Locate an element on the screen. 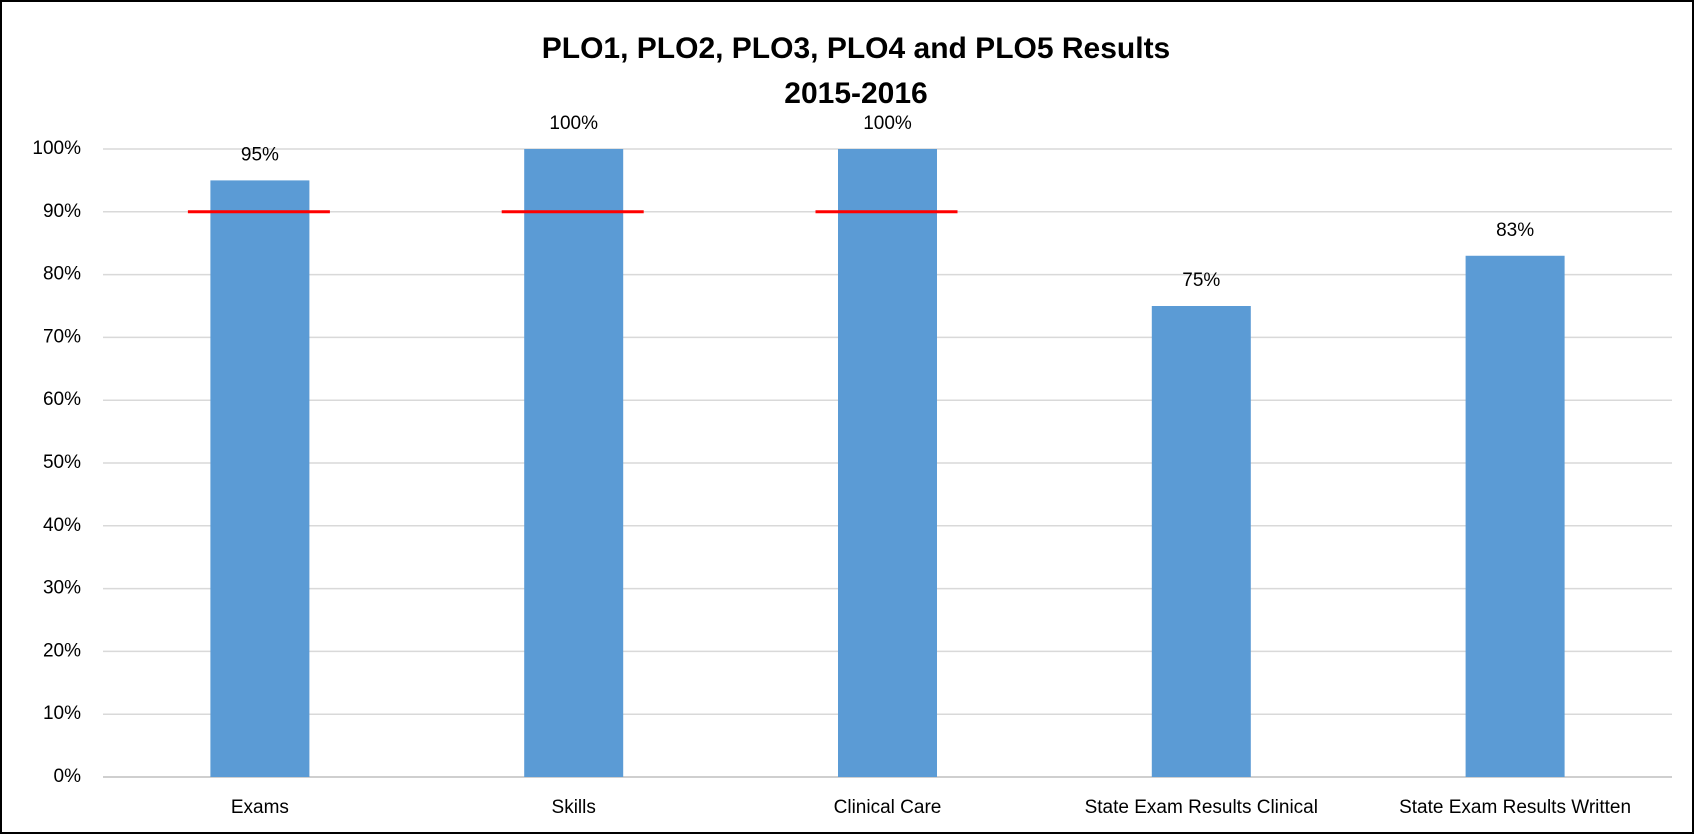 This screenshot has width=1694, height=834. y-tick-label: 40% is located at coordinates (62, 525).